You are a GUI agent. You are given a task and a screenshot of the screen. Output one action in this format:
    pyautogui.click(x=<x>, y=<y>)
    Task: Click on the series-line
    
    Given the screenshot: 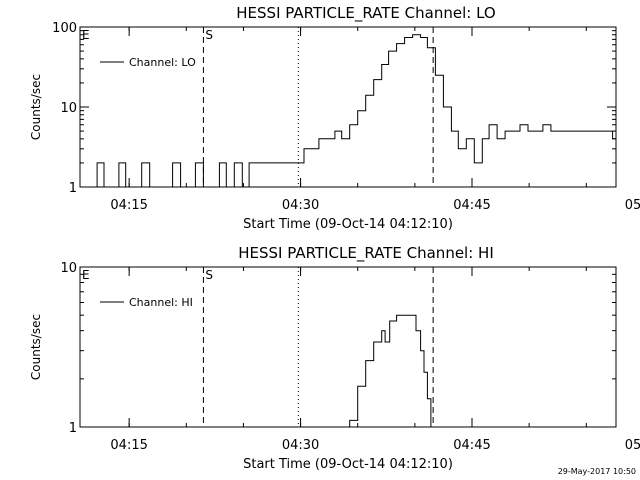 What is the action you would take?
    pyautogui.click(x=375, y=370)
    